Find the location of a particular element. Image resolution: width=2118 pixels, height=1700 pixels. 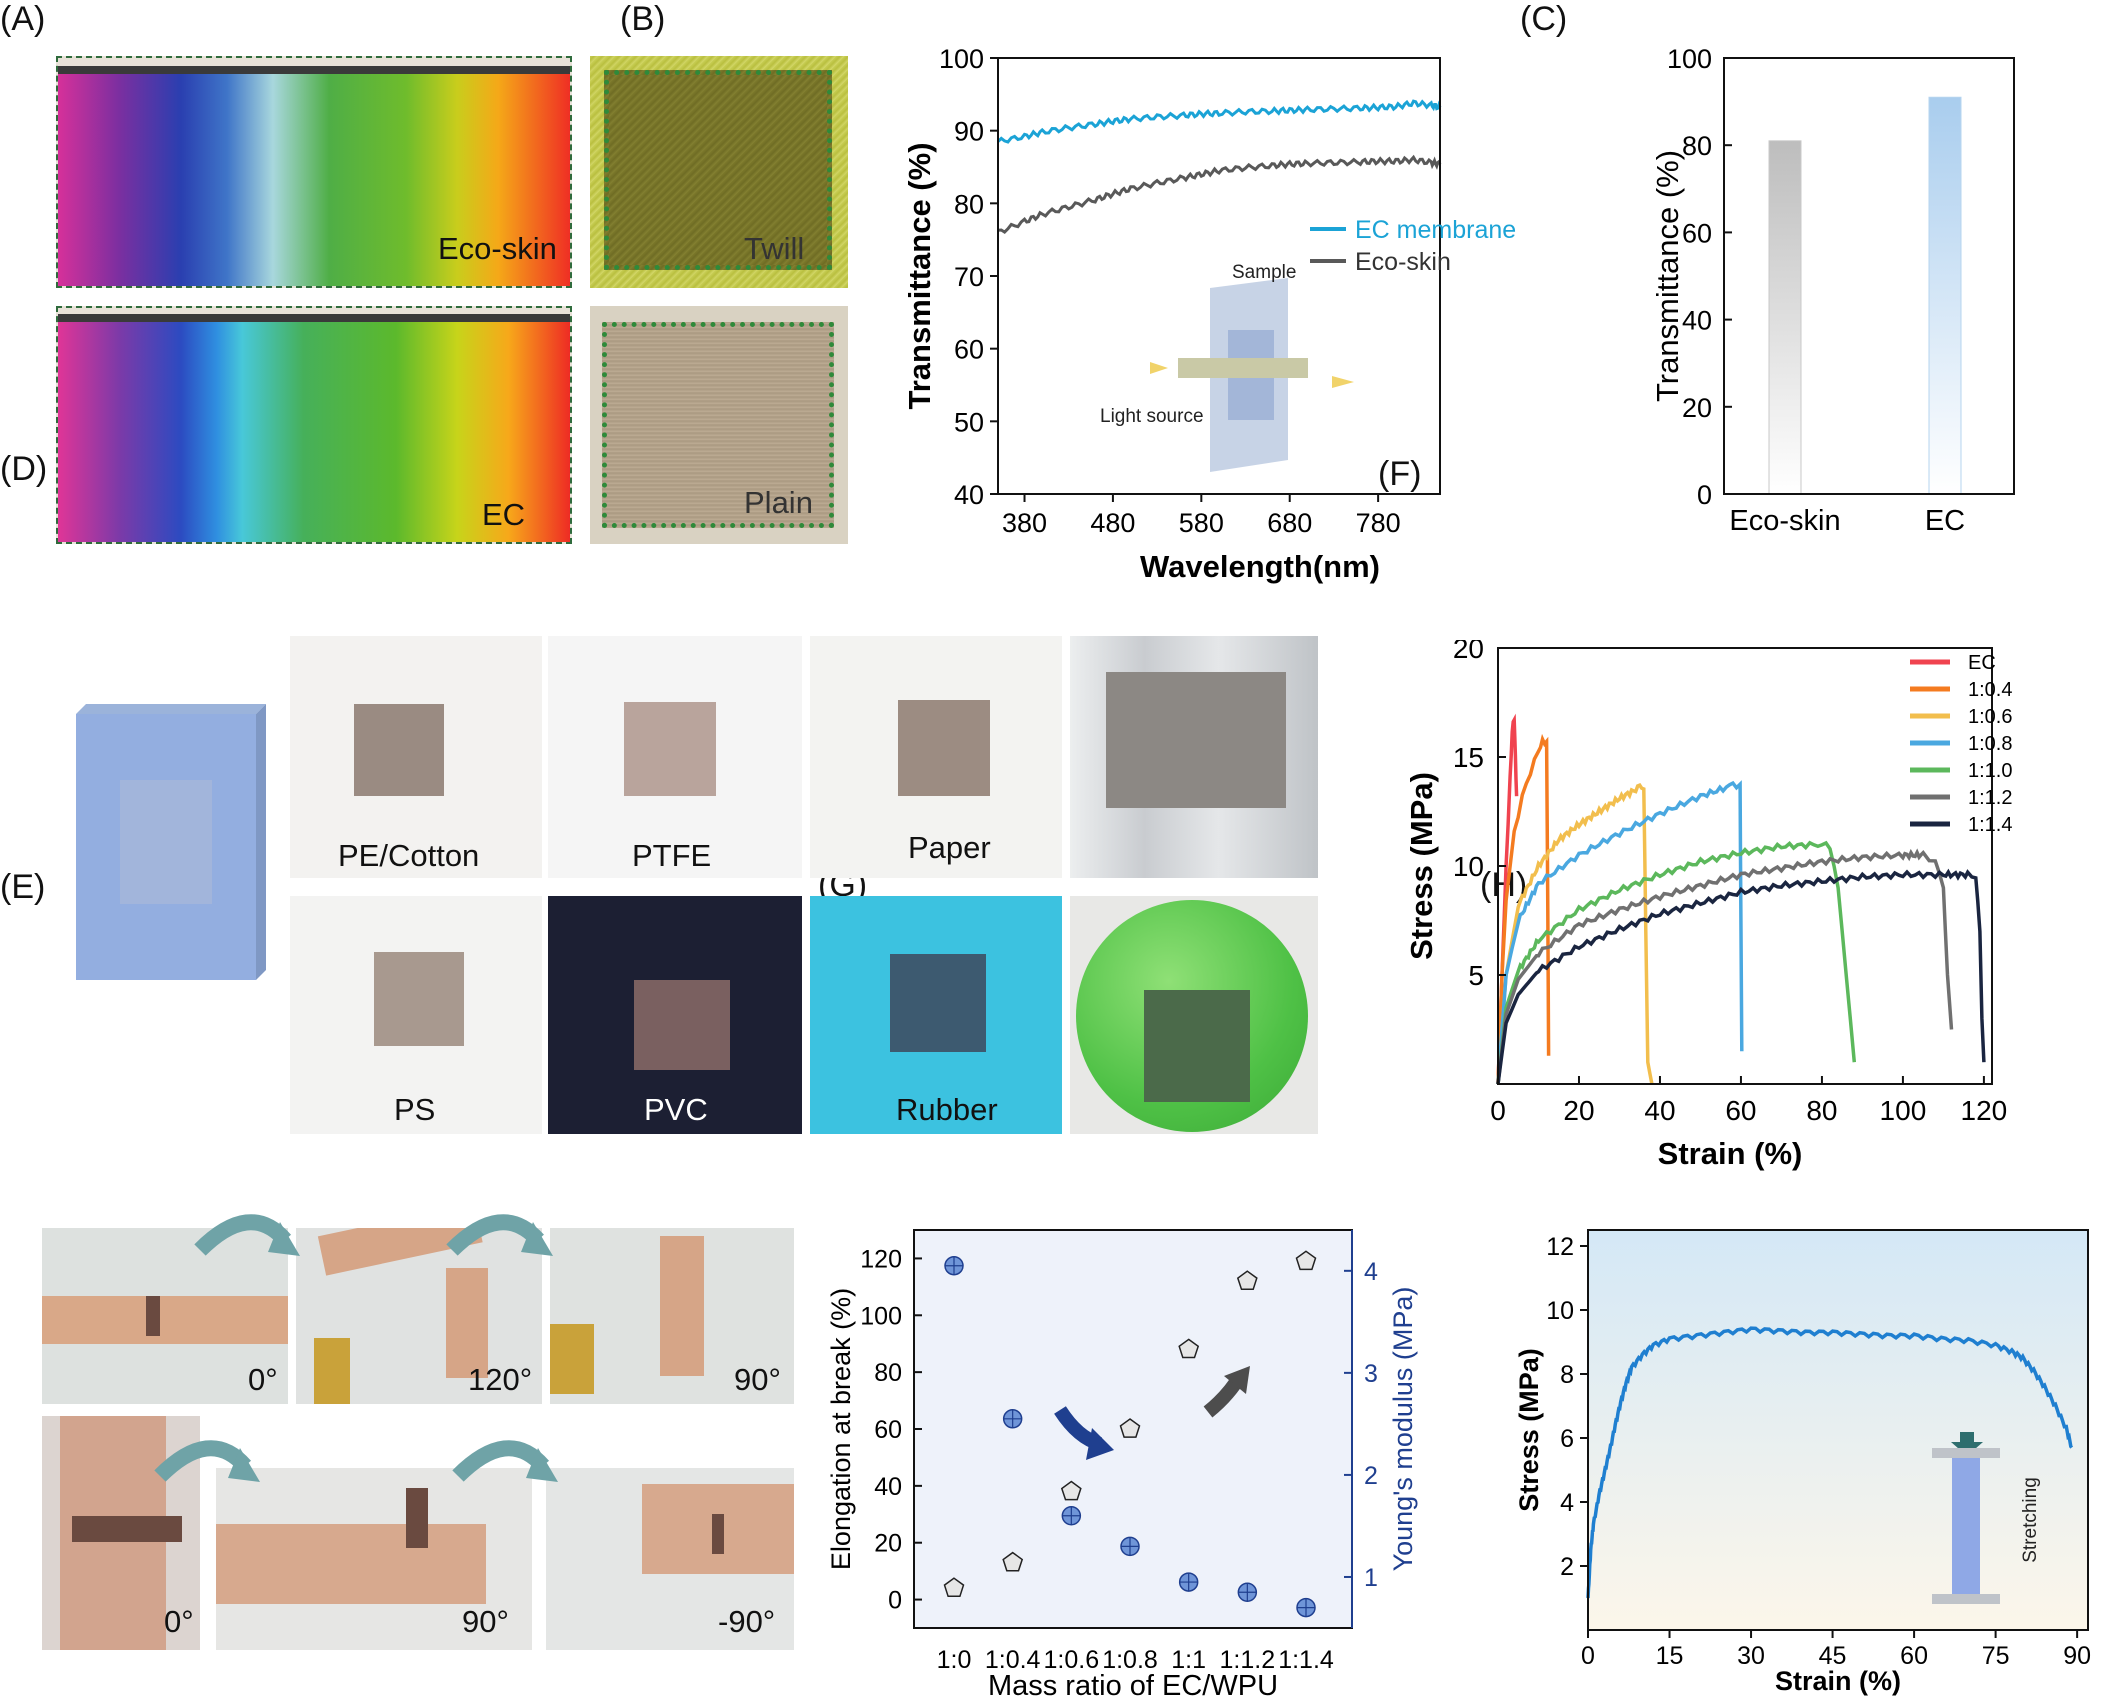

y2-tick-label: 3 is located at coordinates (1371, 1374).